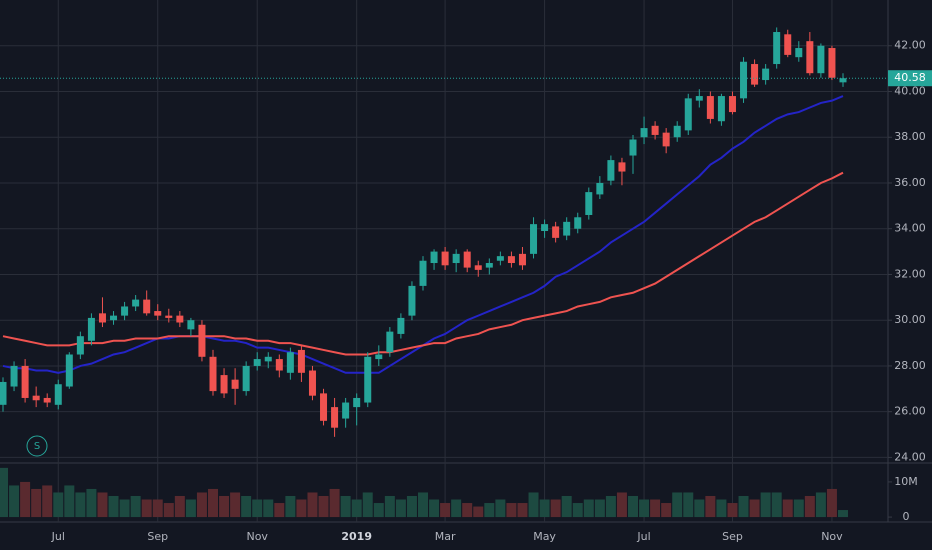  I want to click on y-tick-label: 42.00, so click(910, 45).